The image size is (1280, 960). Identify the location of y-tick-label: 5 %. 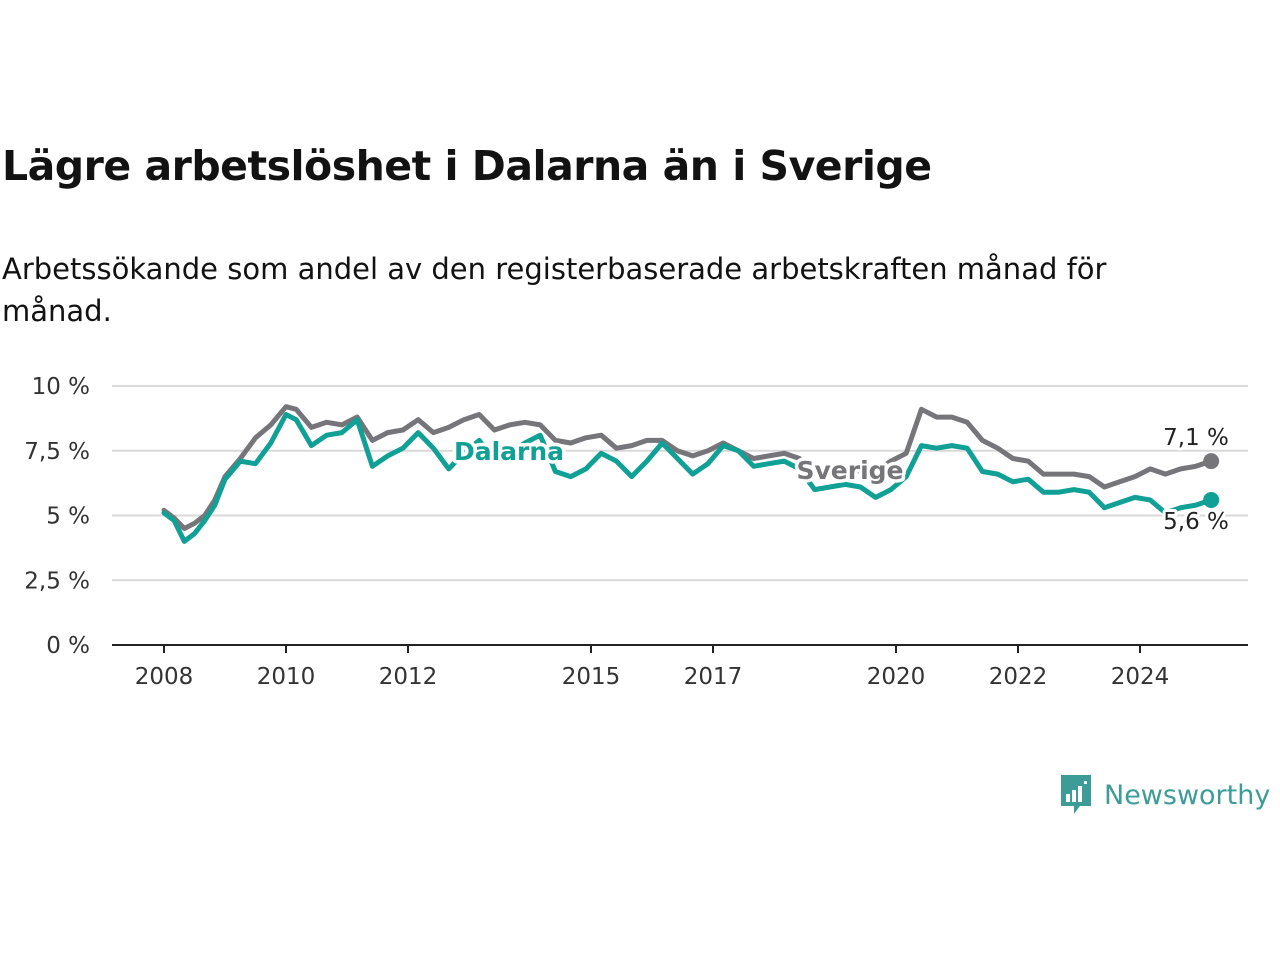
(68, 517).